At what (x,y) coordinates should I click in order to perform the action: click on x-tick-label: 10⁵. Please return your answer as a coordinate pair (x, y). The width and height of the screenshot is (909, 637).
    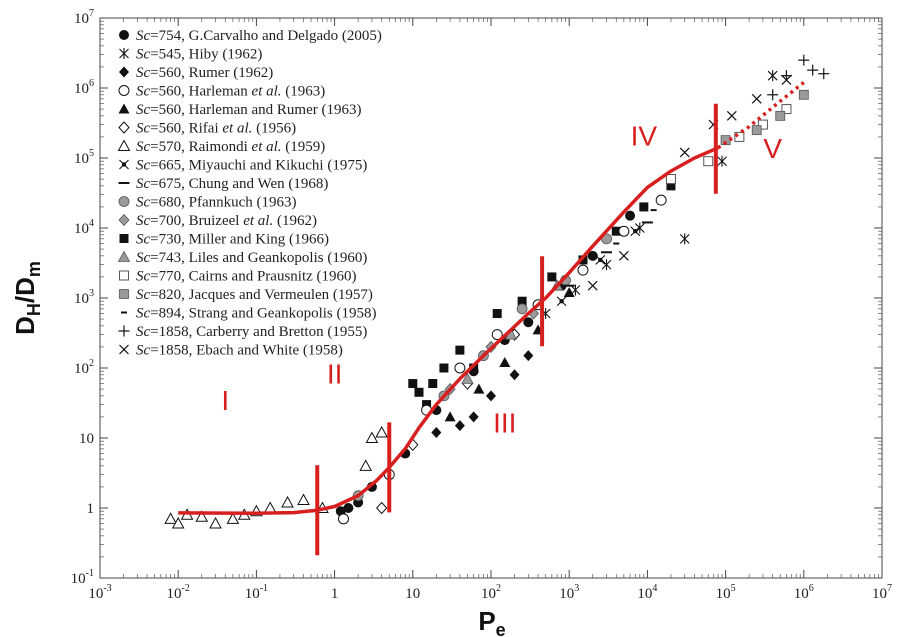
    Looking at the image, I should click on (726, 592).